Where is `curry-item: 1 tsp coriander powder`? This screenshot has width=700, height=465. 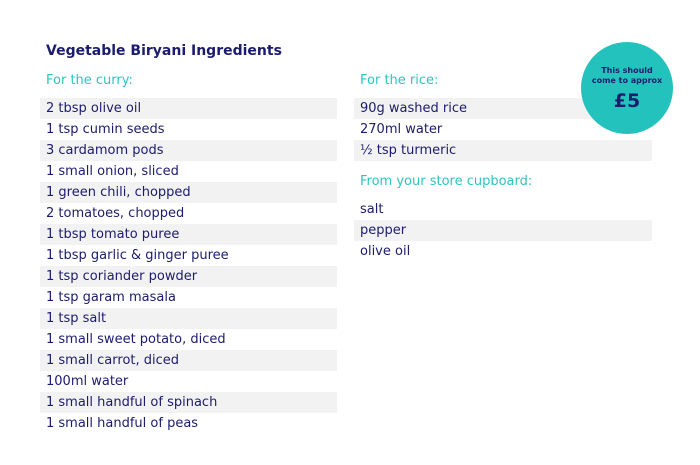
curry-item: 1 tsp coriander powder is located at coordinates (188, 276).